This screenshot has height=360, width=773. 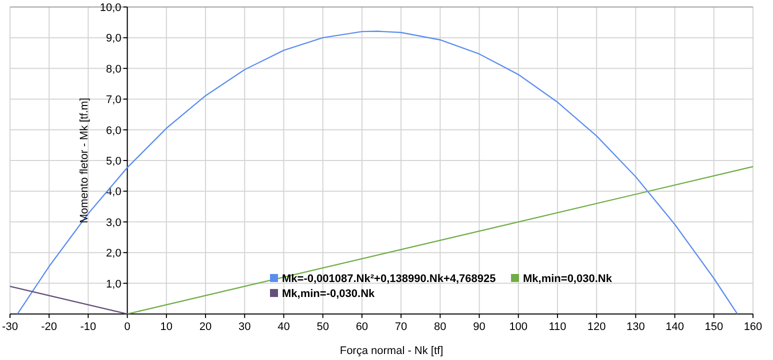 What do you see at coordinates (84, 161) in the screenshot?
I see `y-axis-title: Momento fletor - Mk [tf.m]` at bounding box center [84, 161].